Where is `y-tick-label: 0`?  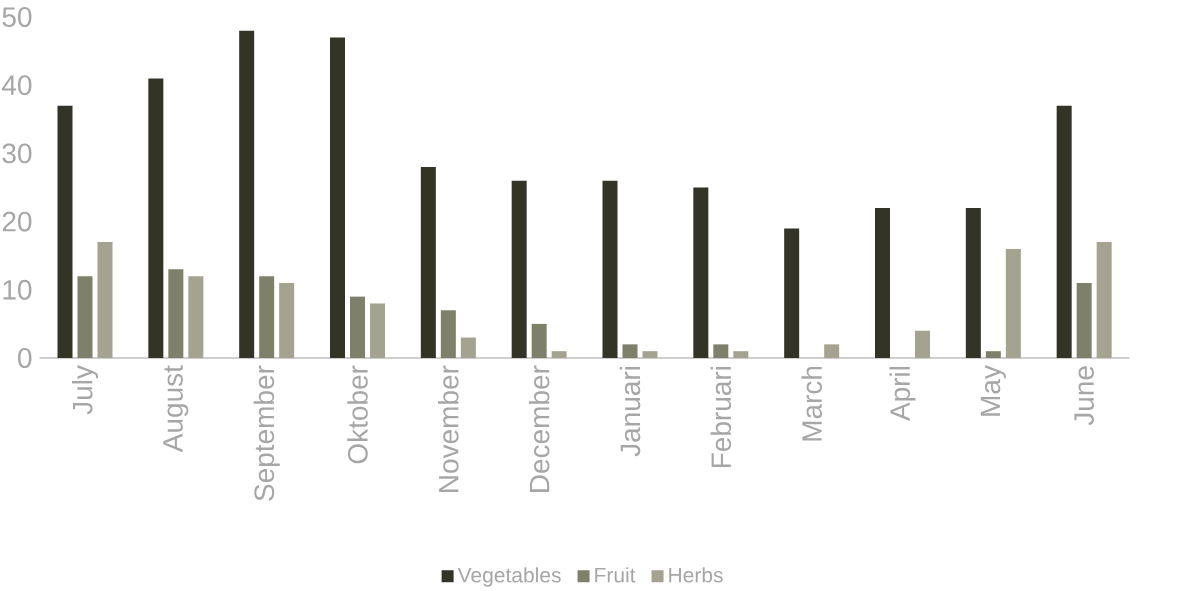
y-tick-label: 0 is located at coordinates (25, 358).